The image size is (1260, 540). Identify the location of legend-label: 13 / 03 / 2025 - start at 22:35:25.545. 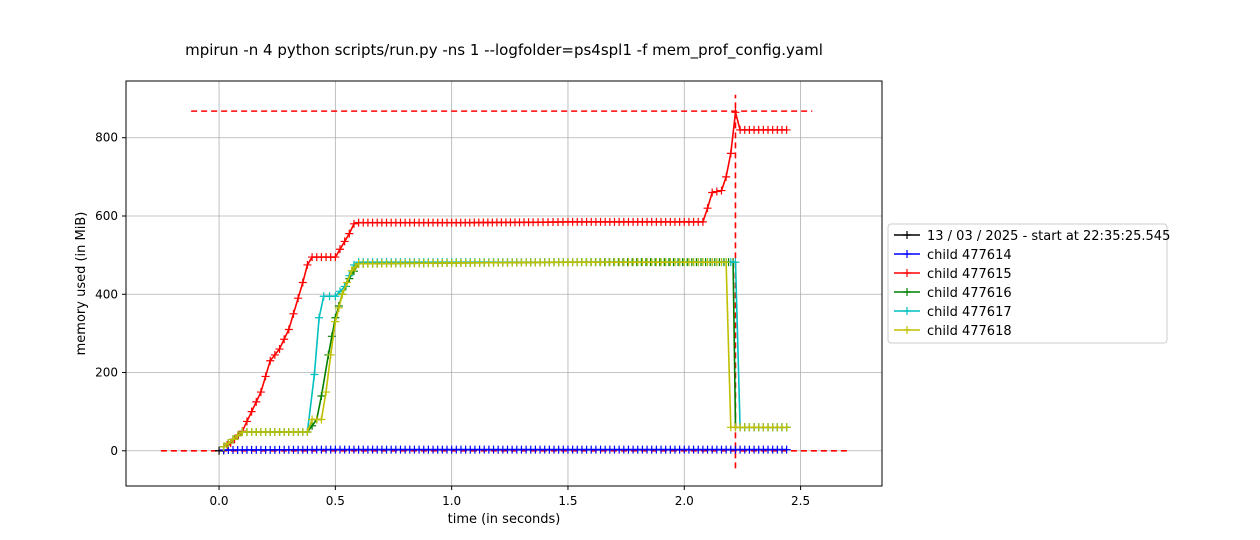
(1048, 236).